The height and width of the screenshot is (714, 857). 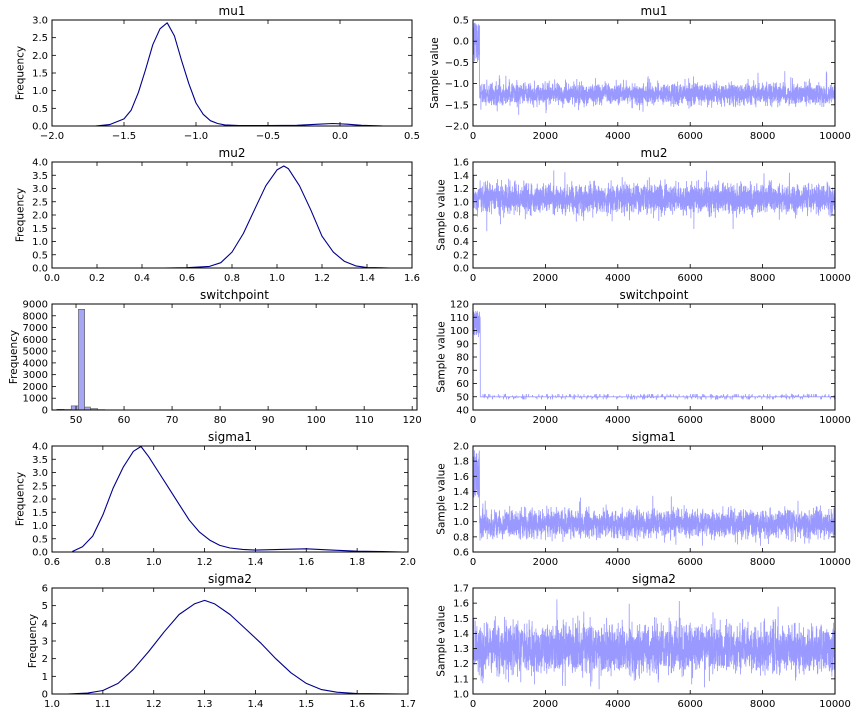 What do you see at coordinates (196, 136) in the screenshot?
I see `x-tick-label: −1.0` at bounding box center [196, 136].